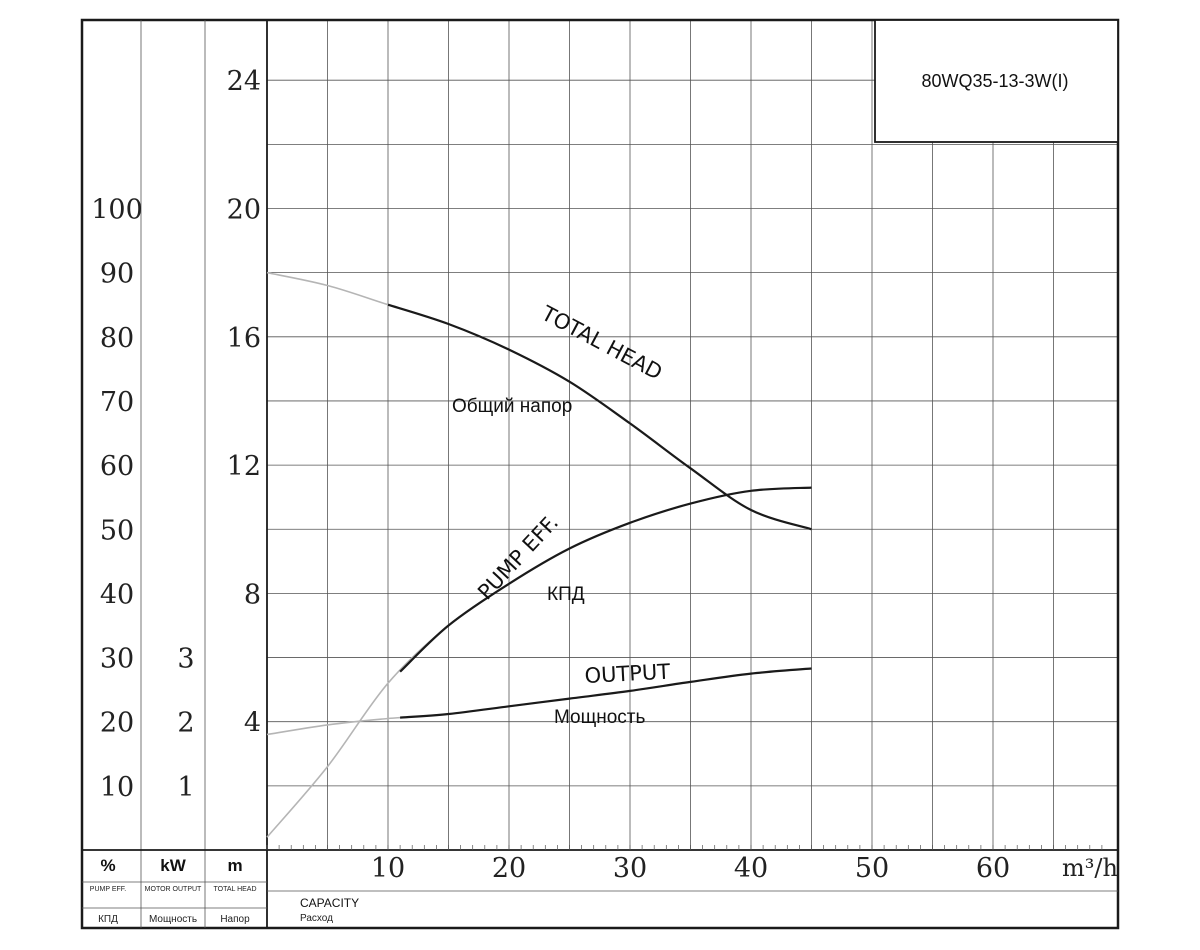 This screenshot has height=950, width=1200. I want to click on capacity-label: CAPACITY, so click(329, 903).